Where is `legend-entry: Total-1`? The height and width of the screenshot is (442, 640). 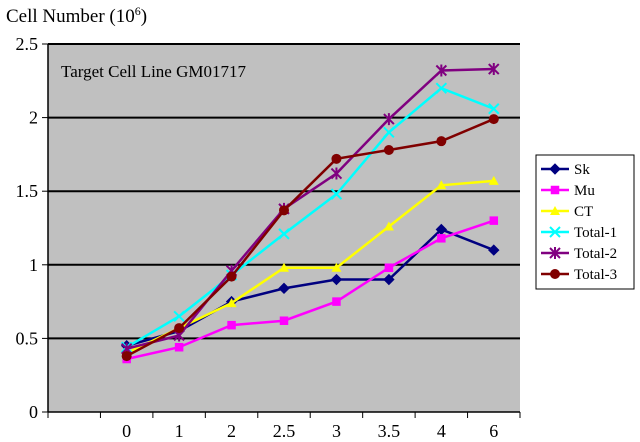
legend-entry: Total-1 is located at coordinates (579, 233).